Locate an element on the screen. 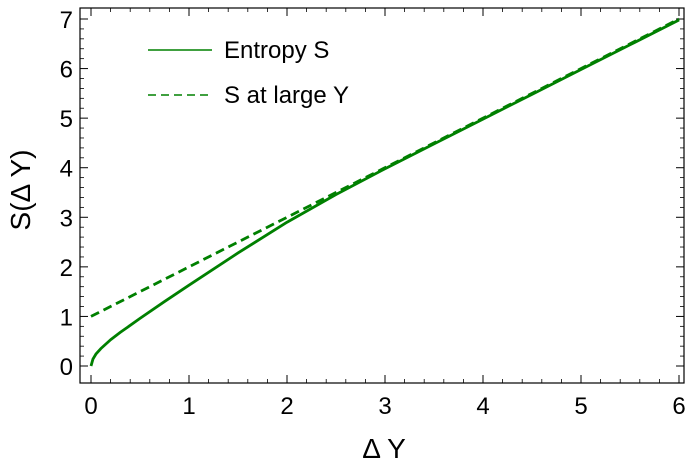 Image resolution: width=685 pixels, height=461 pixels. x-axis-label: Δ Y is located at coordinates (384, 447).